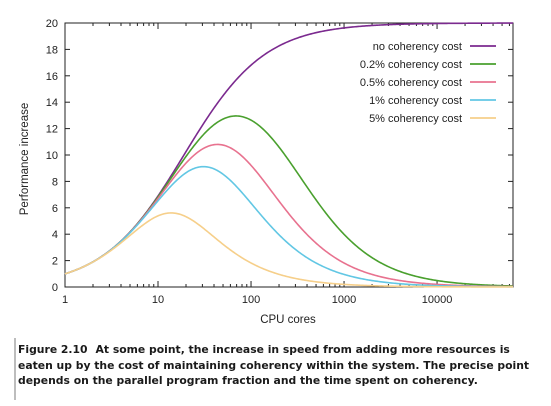 Image resolution: width=551 pixels, height=406 pixels. What do you see at coordinates (25, 159) in the screenshot?
I see `y-axis-label: Performance increase` at bounding box center [25, 159].